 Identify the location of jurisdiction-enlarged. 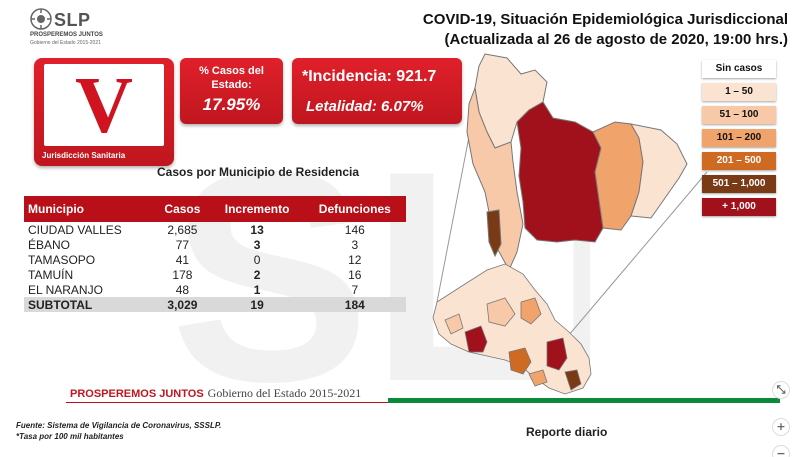
(577, 162).